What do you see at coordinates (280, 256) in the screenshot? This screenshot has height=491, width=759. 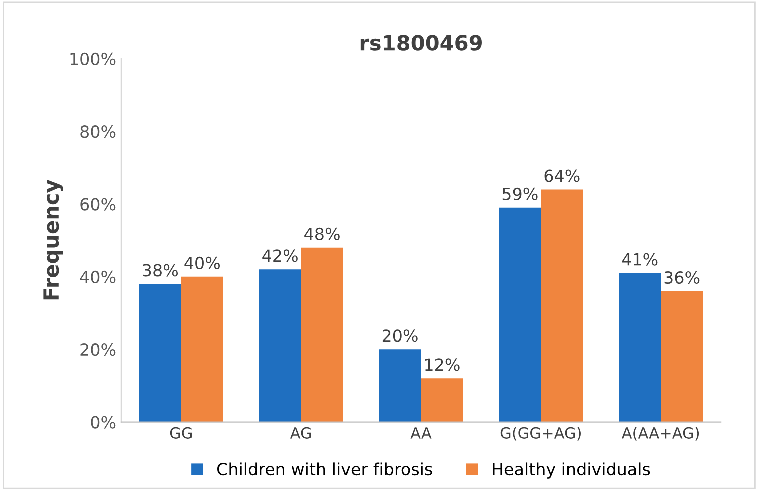 I see `data-label: 42%` at bounding box center [280, 256].